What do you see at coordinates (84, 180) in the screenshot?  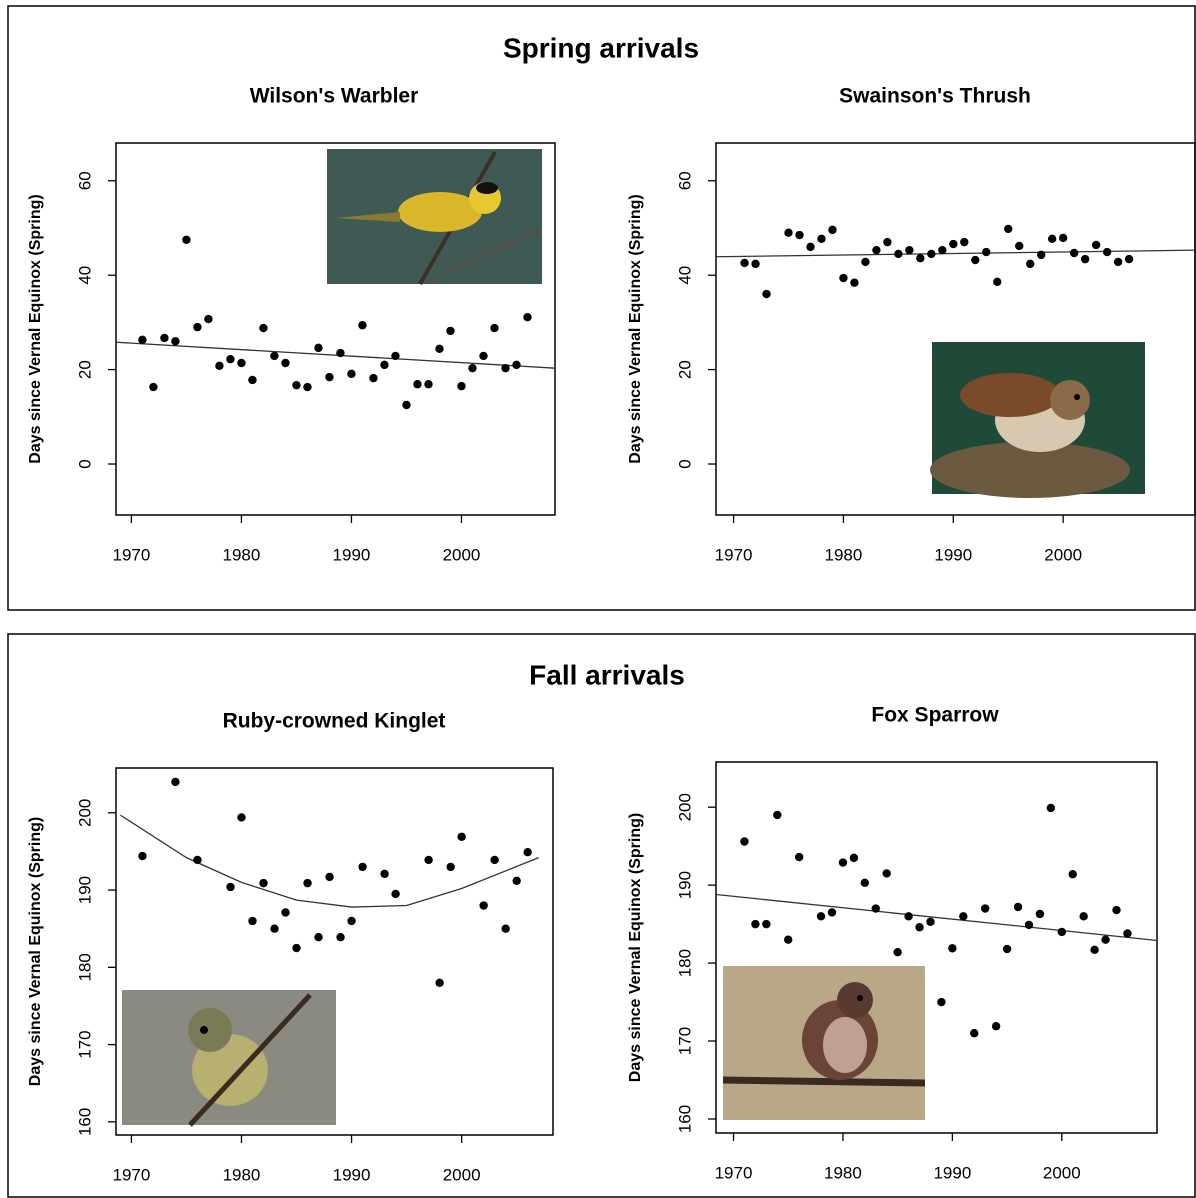 I see `y-tick-label: 60` at bounding box center [84, 180].